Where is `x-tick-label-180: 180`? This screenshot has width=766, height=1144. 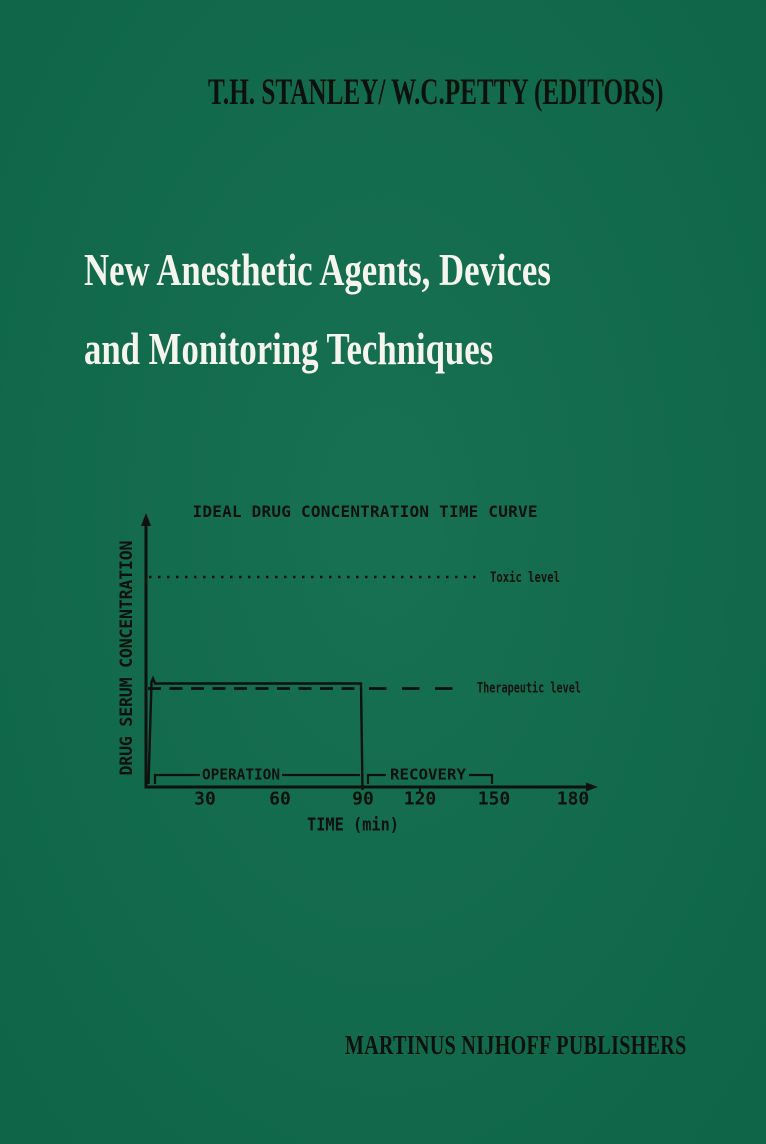 x-tick-label-180: 180 is located at coordinates (573, 799).